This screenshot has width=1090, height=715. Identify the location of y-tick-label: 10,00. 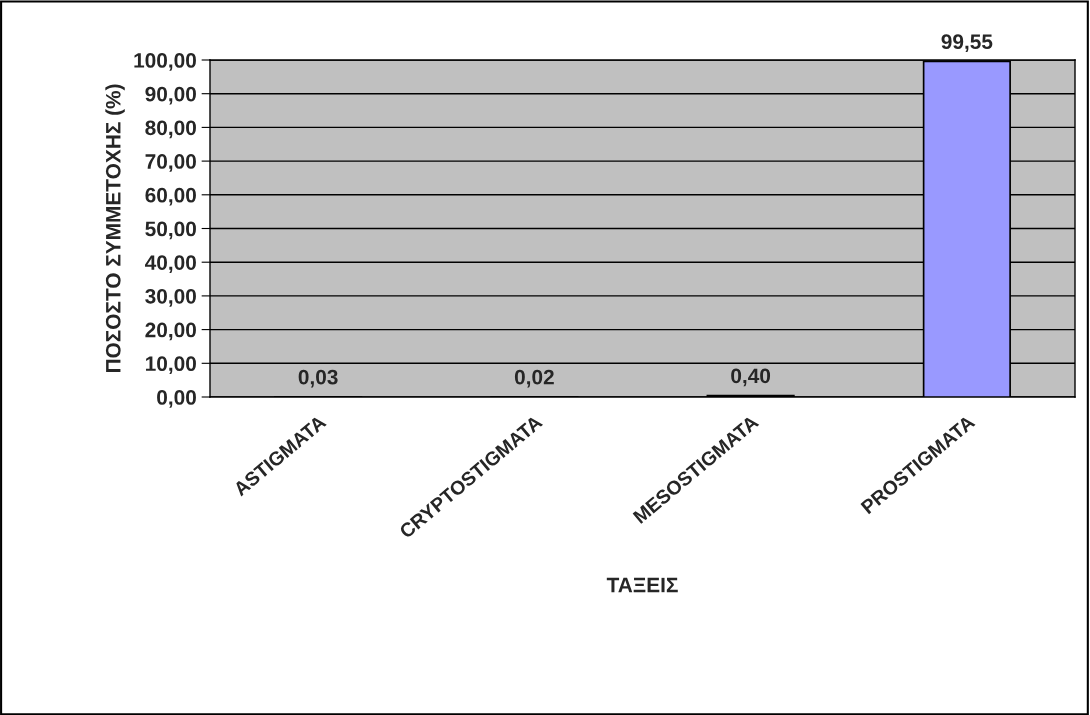
(170, 365).